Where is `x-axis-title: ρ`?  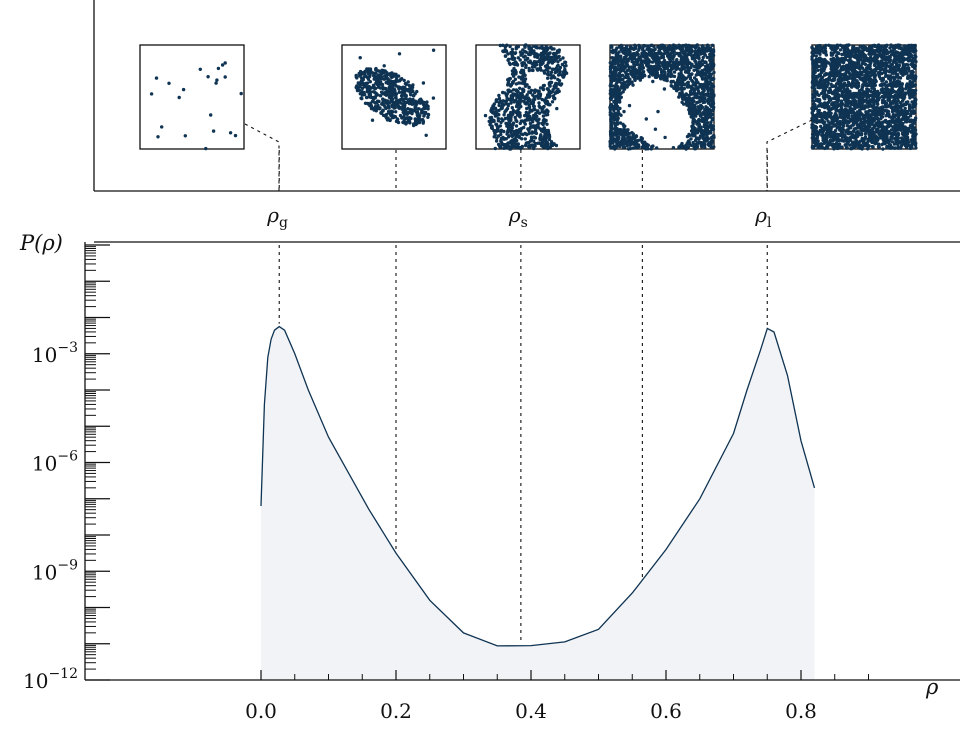
x-axis-title: ρ is located at coordinates (932, 687).